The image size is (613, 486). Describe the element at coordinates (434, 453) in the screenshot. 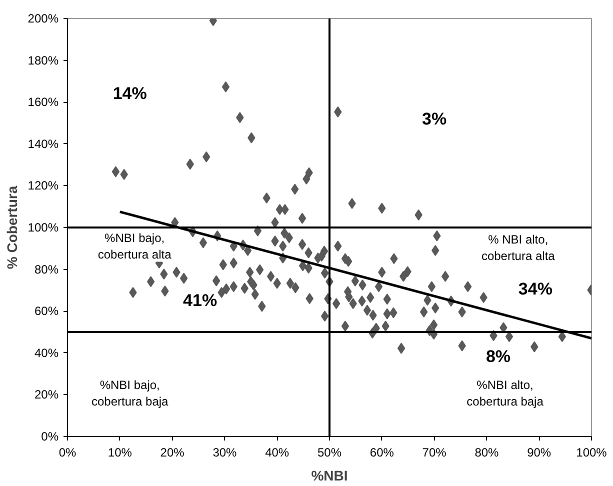

I see `x-tick-label: 70%` at that location.